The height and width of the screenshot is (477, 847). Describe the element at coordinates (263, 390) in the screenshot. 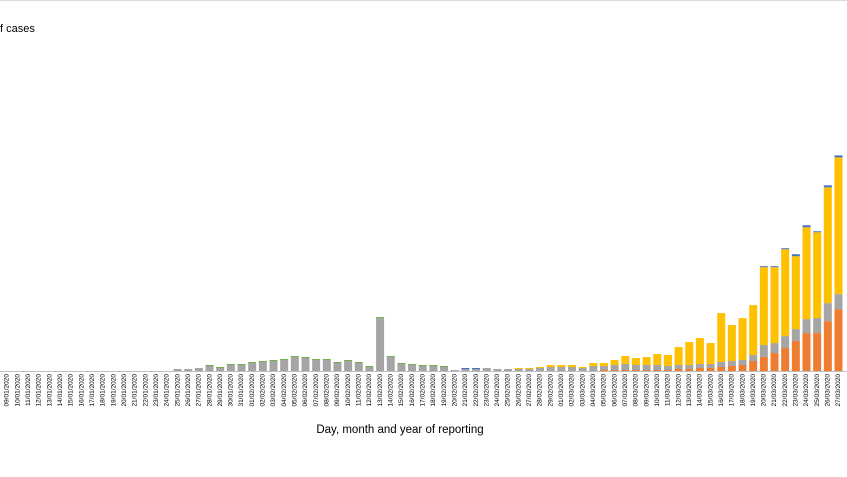

I see `x-tick-label: 02/02/2020` at that location.